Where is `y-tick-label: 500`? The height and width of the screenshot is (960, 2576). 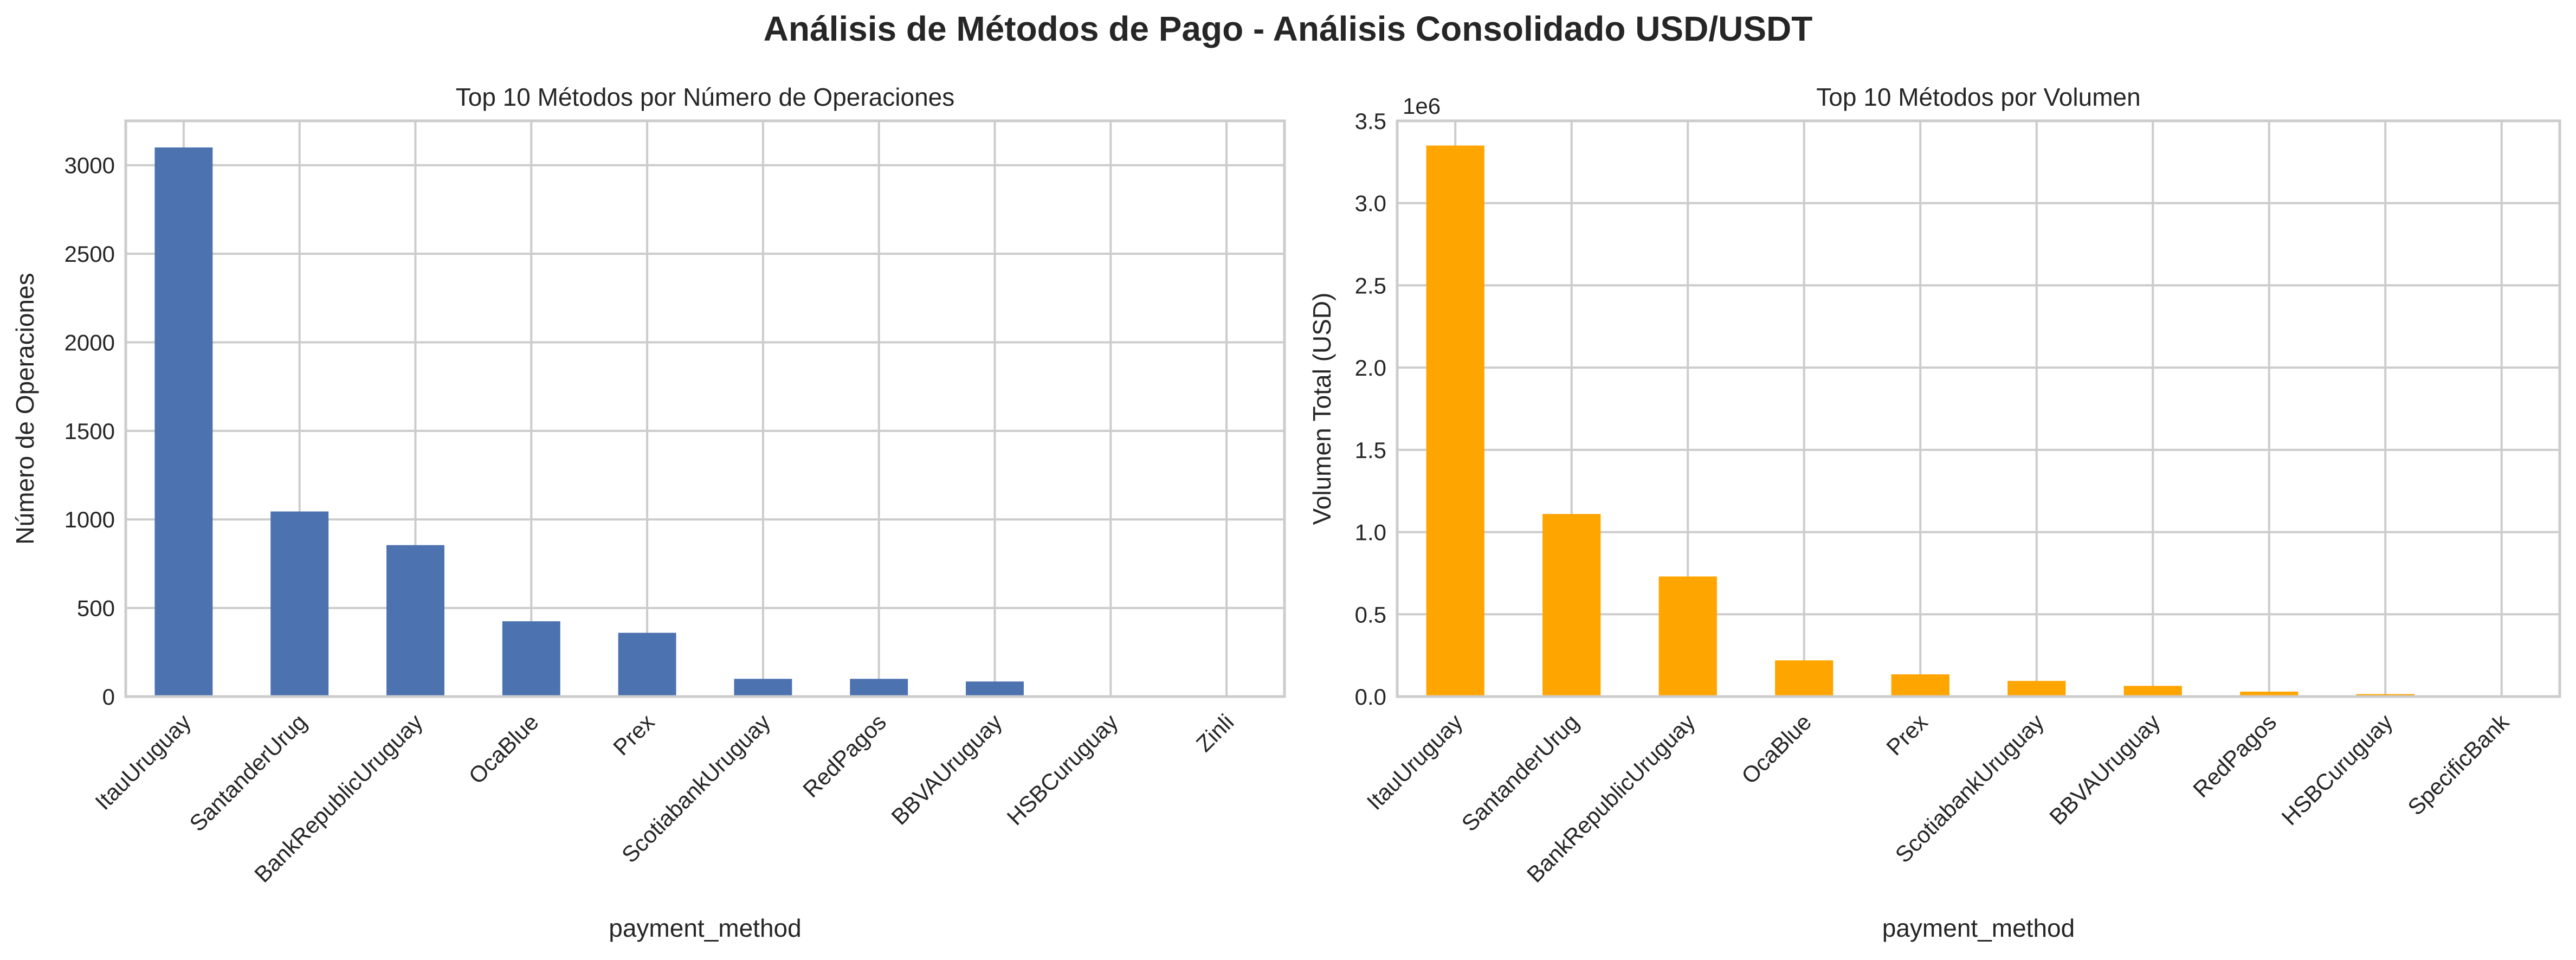 y-tick-label: 500 is located at coordinates (96, 608).